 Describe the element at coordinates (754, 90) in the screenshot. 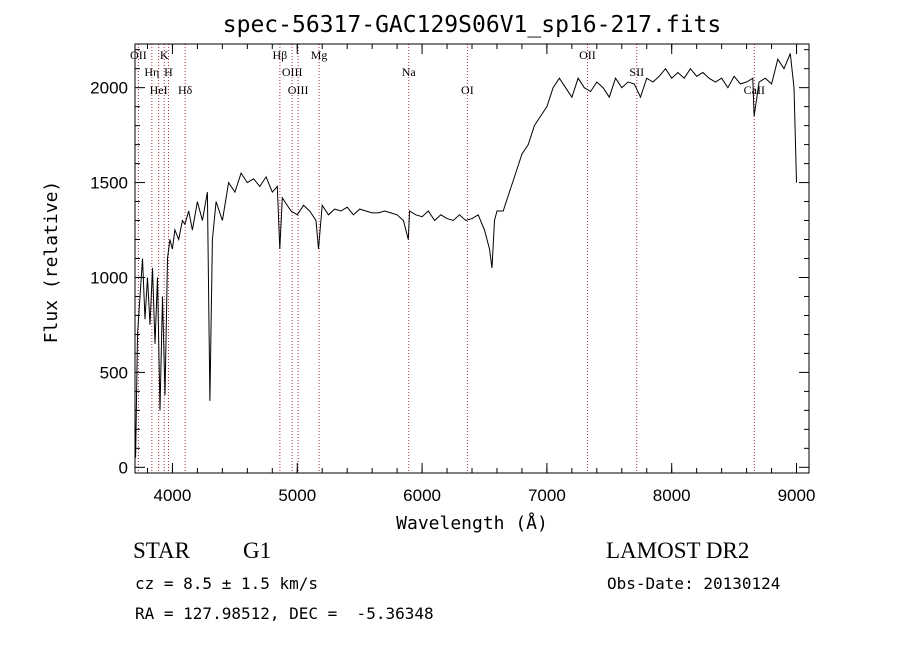

I see `line-marker-label: CaII` at that location.